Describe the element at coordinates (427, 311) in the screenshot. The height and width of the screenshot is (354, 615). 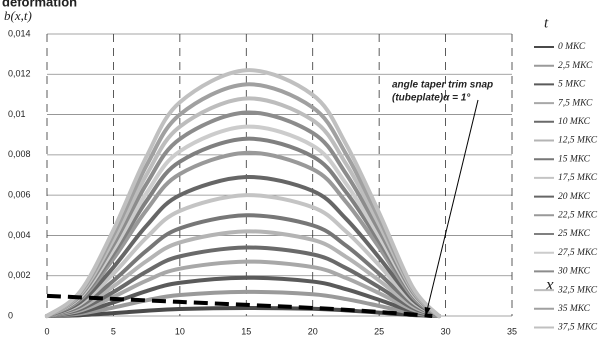
I see `arrow-head` at that location.